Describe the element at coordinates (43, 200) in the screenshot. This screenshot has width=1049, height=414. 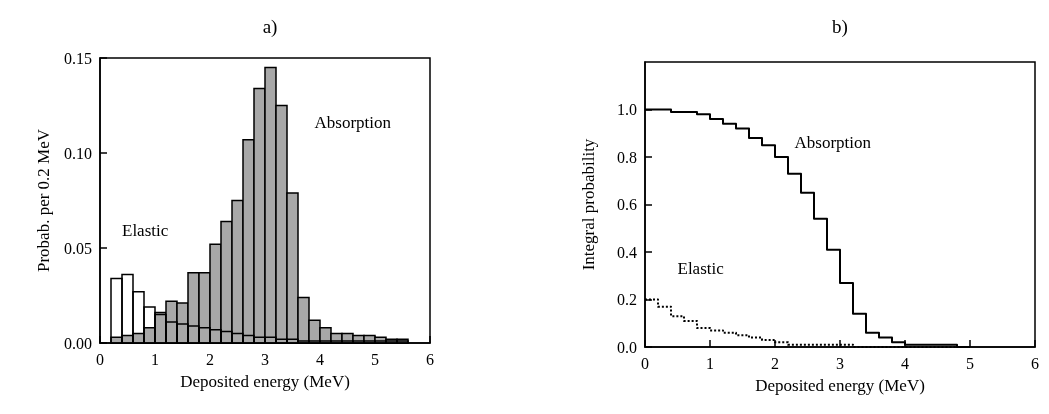
I see `y-axis-title: Probab. per 0.2 MeV` at that location.